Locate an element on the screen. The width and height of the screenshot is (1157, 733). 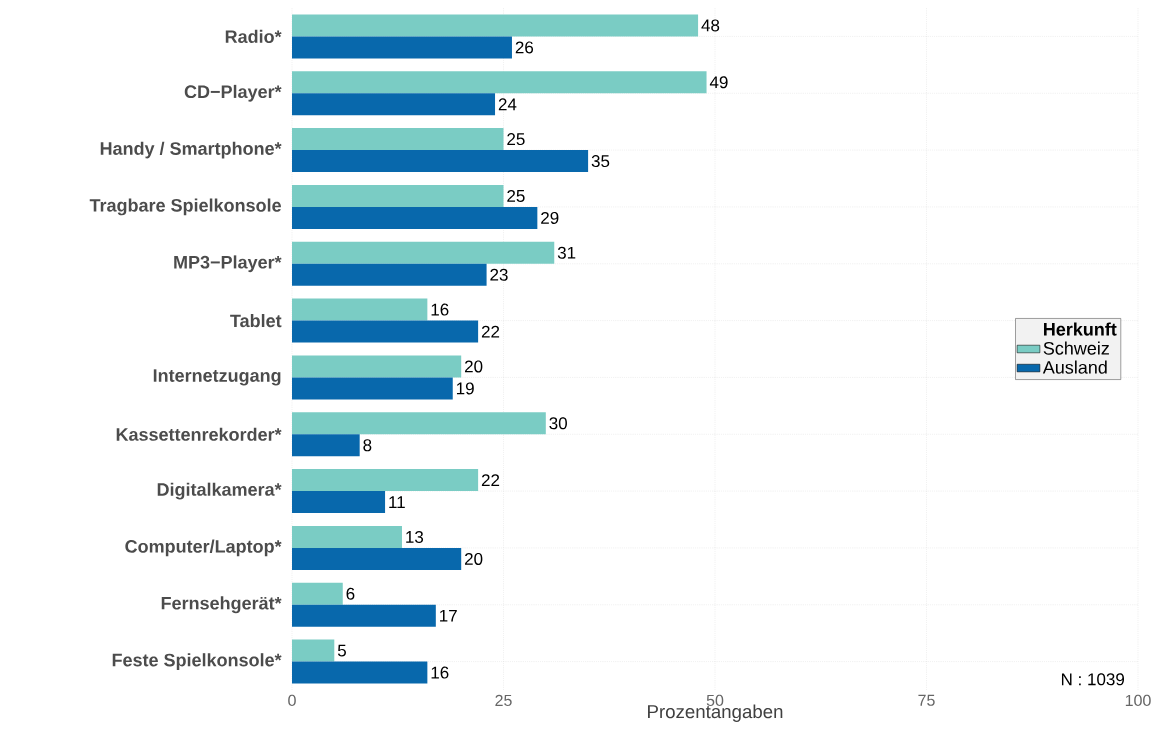
y-tick-label: Radio* is located at coordinates (253, 36).